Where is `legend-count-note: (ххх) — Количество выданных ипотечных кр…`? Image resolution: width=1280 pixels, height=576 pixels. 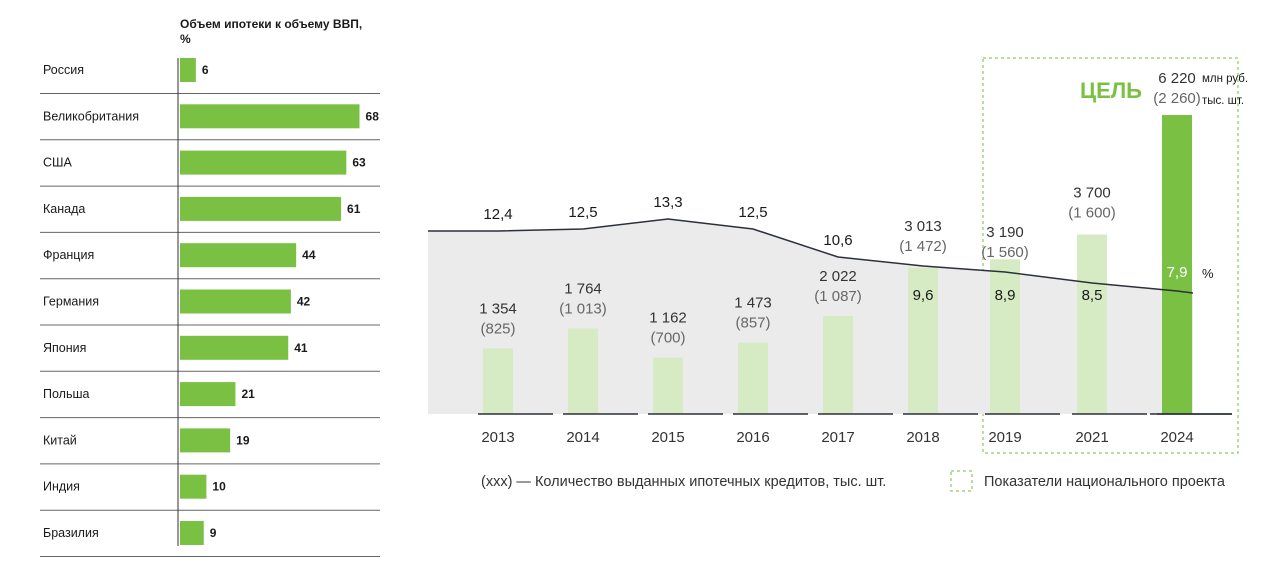
legend-count-note: (ххх) — Количество выданных ипотечных кр… is located at coordinates (683, 482).